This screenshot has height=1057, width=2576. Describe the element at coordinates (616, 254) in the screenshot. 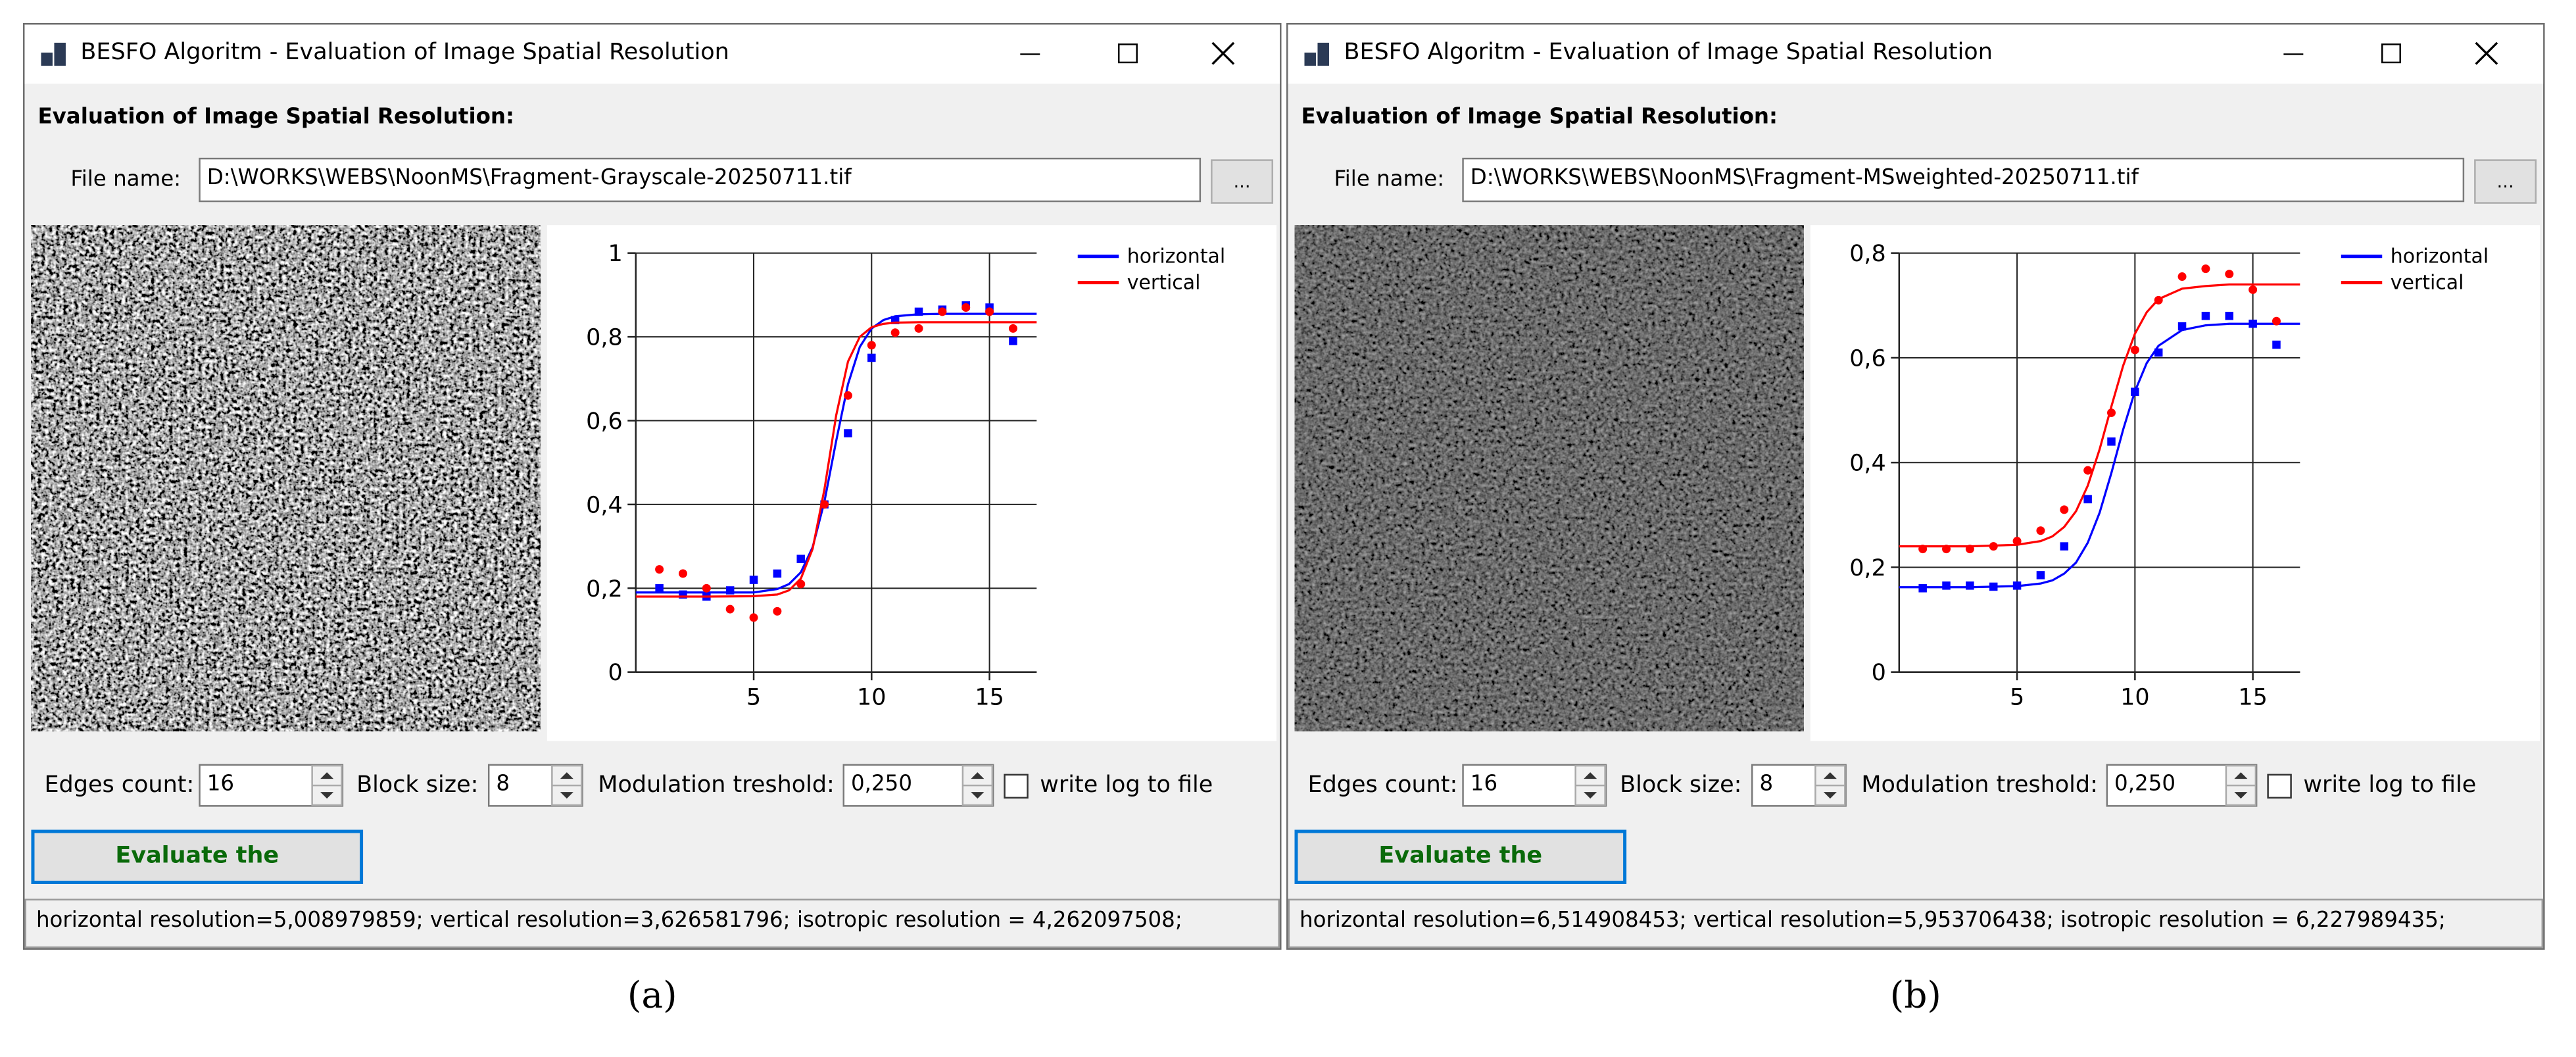

I see `y-tick-label: 1` at that location.